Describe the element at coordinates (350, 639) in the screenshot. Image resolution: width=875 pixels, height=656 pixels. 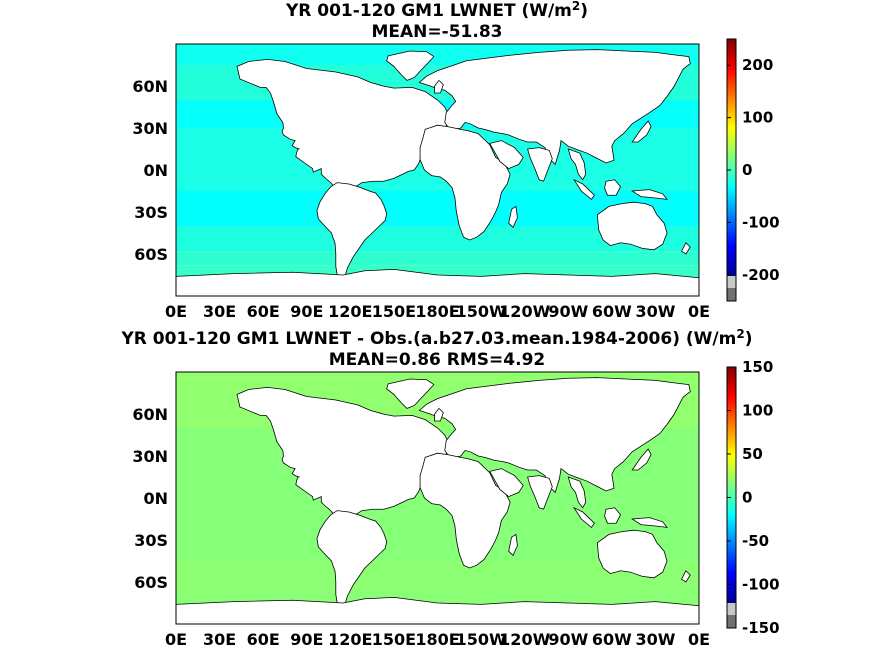
I see `bottom-x-tick-label: 120E` at that location.